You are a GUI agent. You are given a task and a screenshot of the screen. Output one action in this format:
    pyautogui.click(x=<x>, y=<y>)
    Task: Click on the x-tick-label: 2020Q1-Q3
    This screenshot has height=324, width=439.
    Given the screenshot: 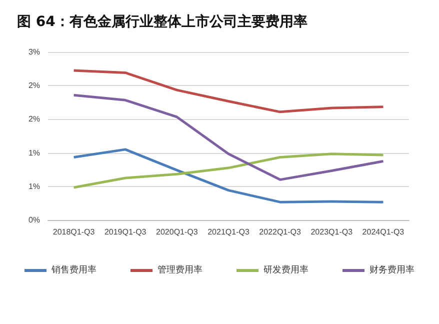 What is the action you would take?
    pyautogui.click(x=177, y=232)
    